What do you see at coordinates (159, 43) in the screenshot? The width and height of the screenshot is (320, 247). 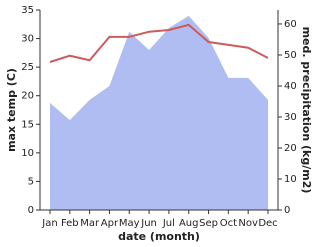 I see `temperature-line` at bounding box center [159, 43].